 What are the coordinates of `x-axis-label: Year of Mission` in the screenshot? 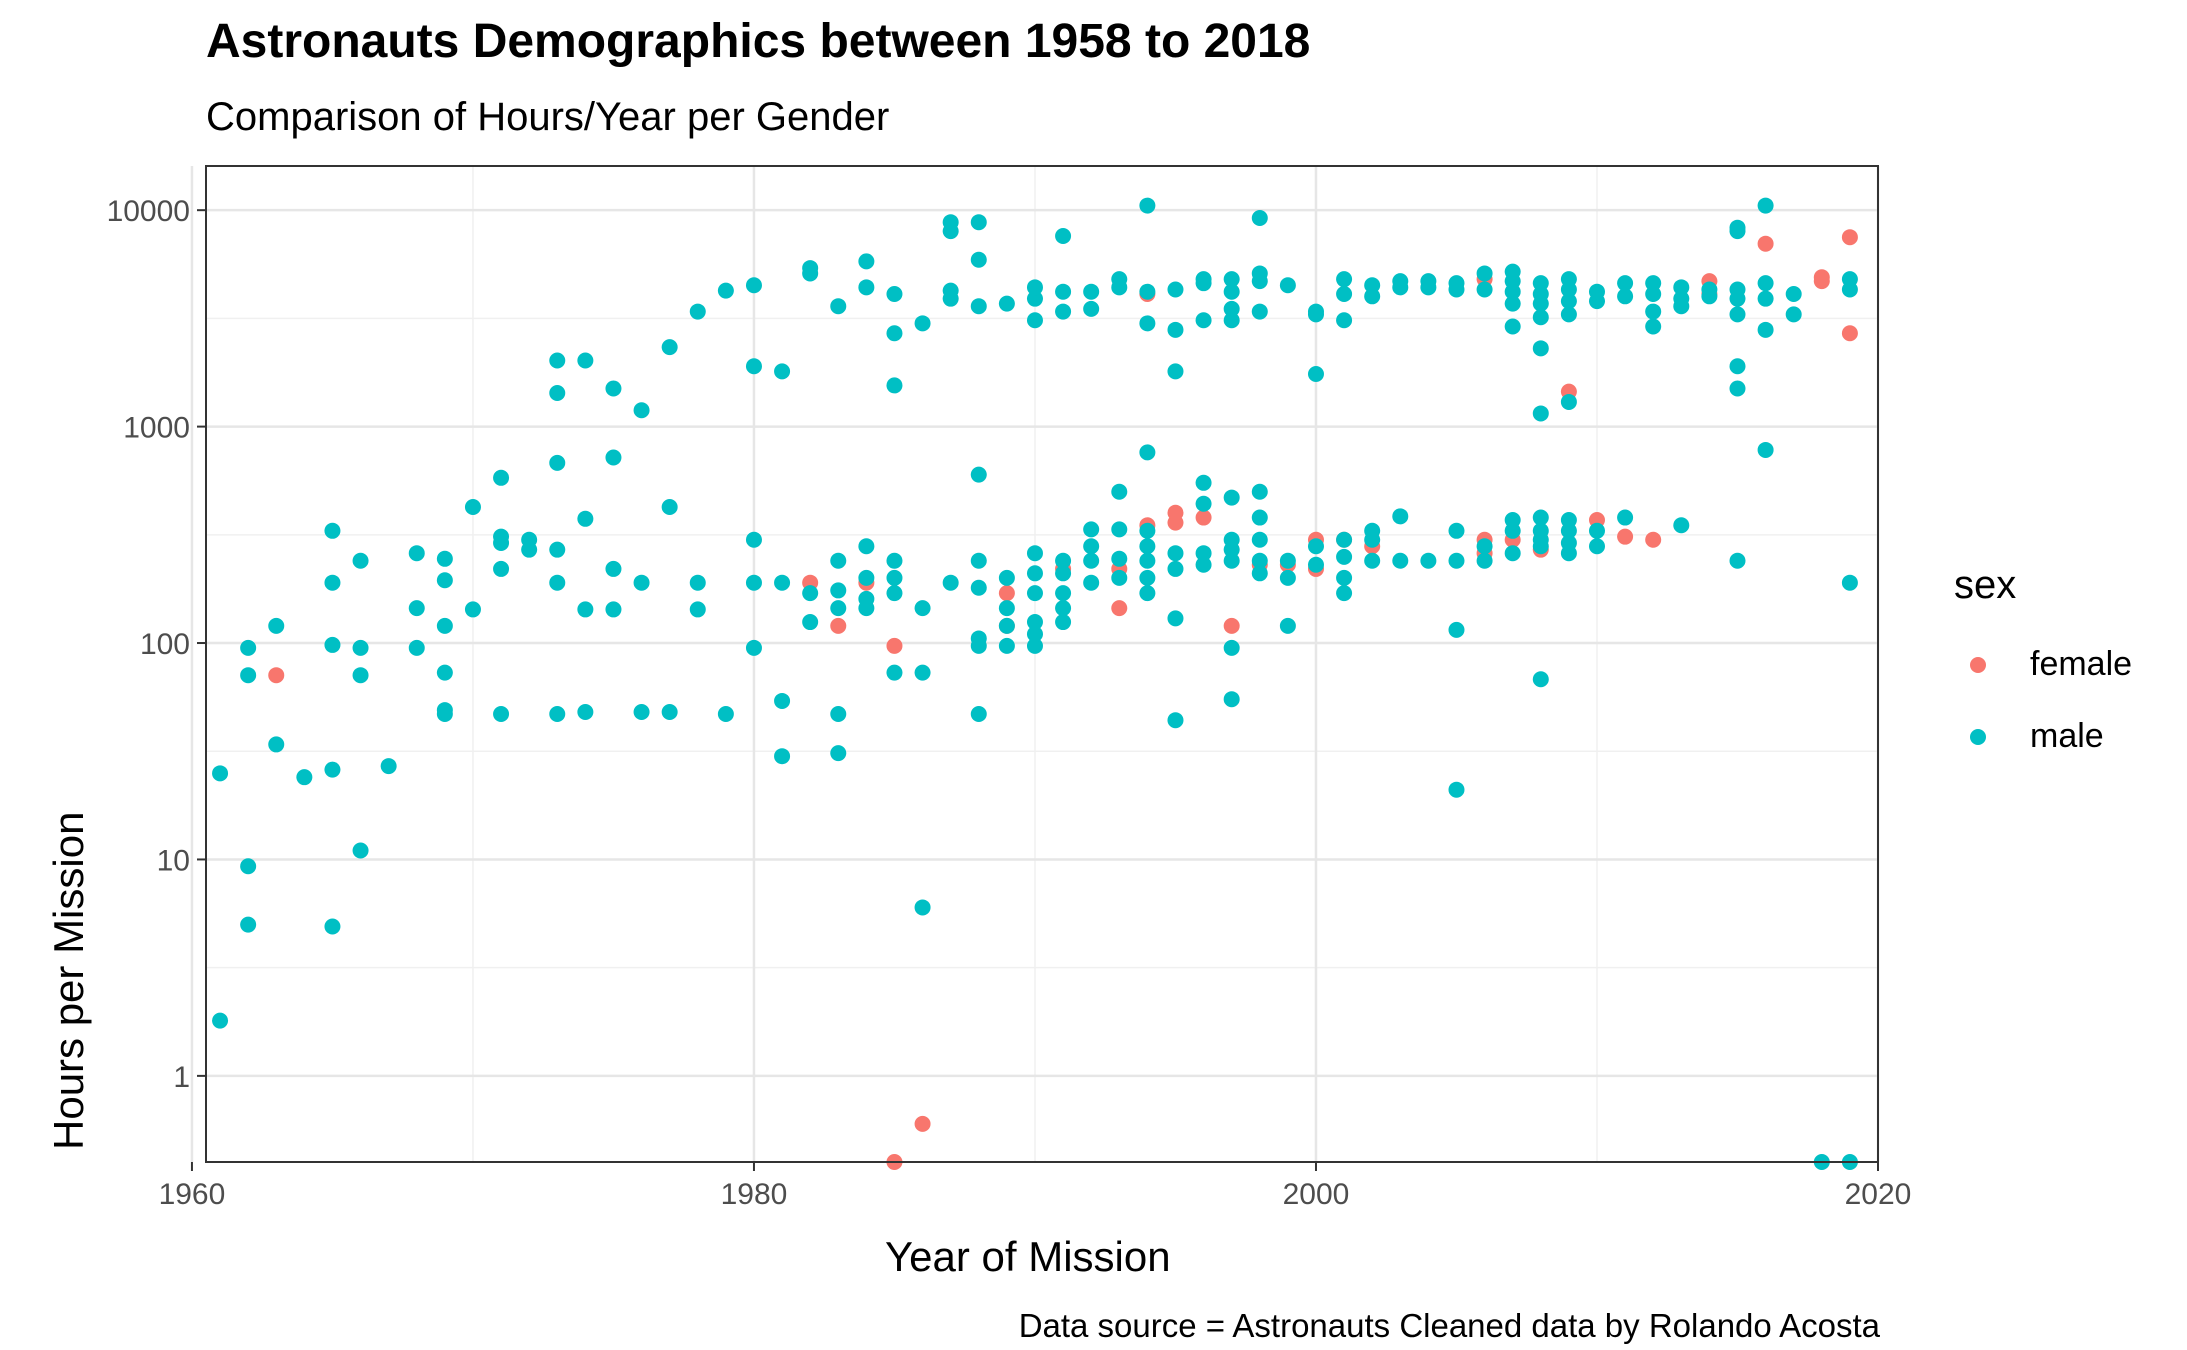 It's located at (1028, 1256).